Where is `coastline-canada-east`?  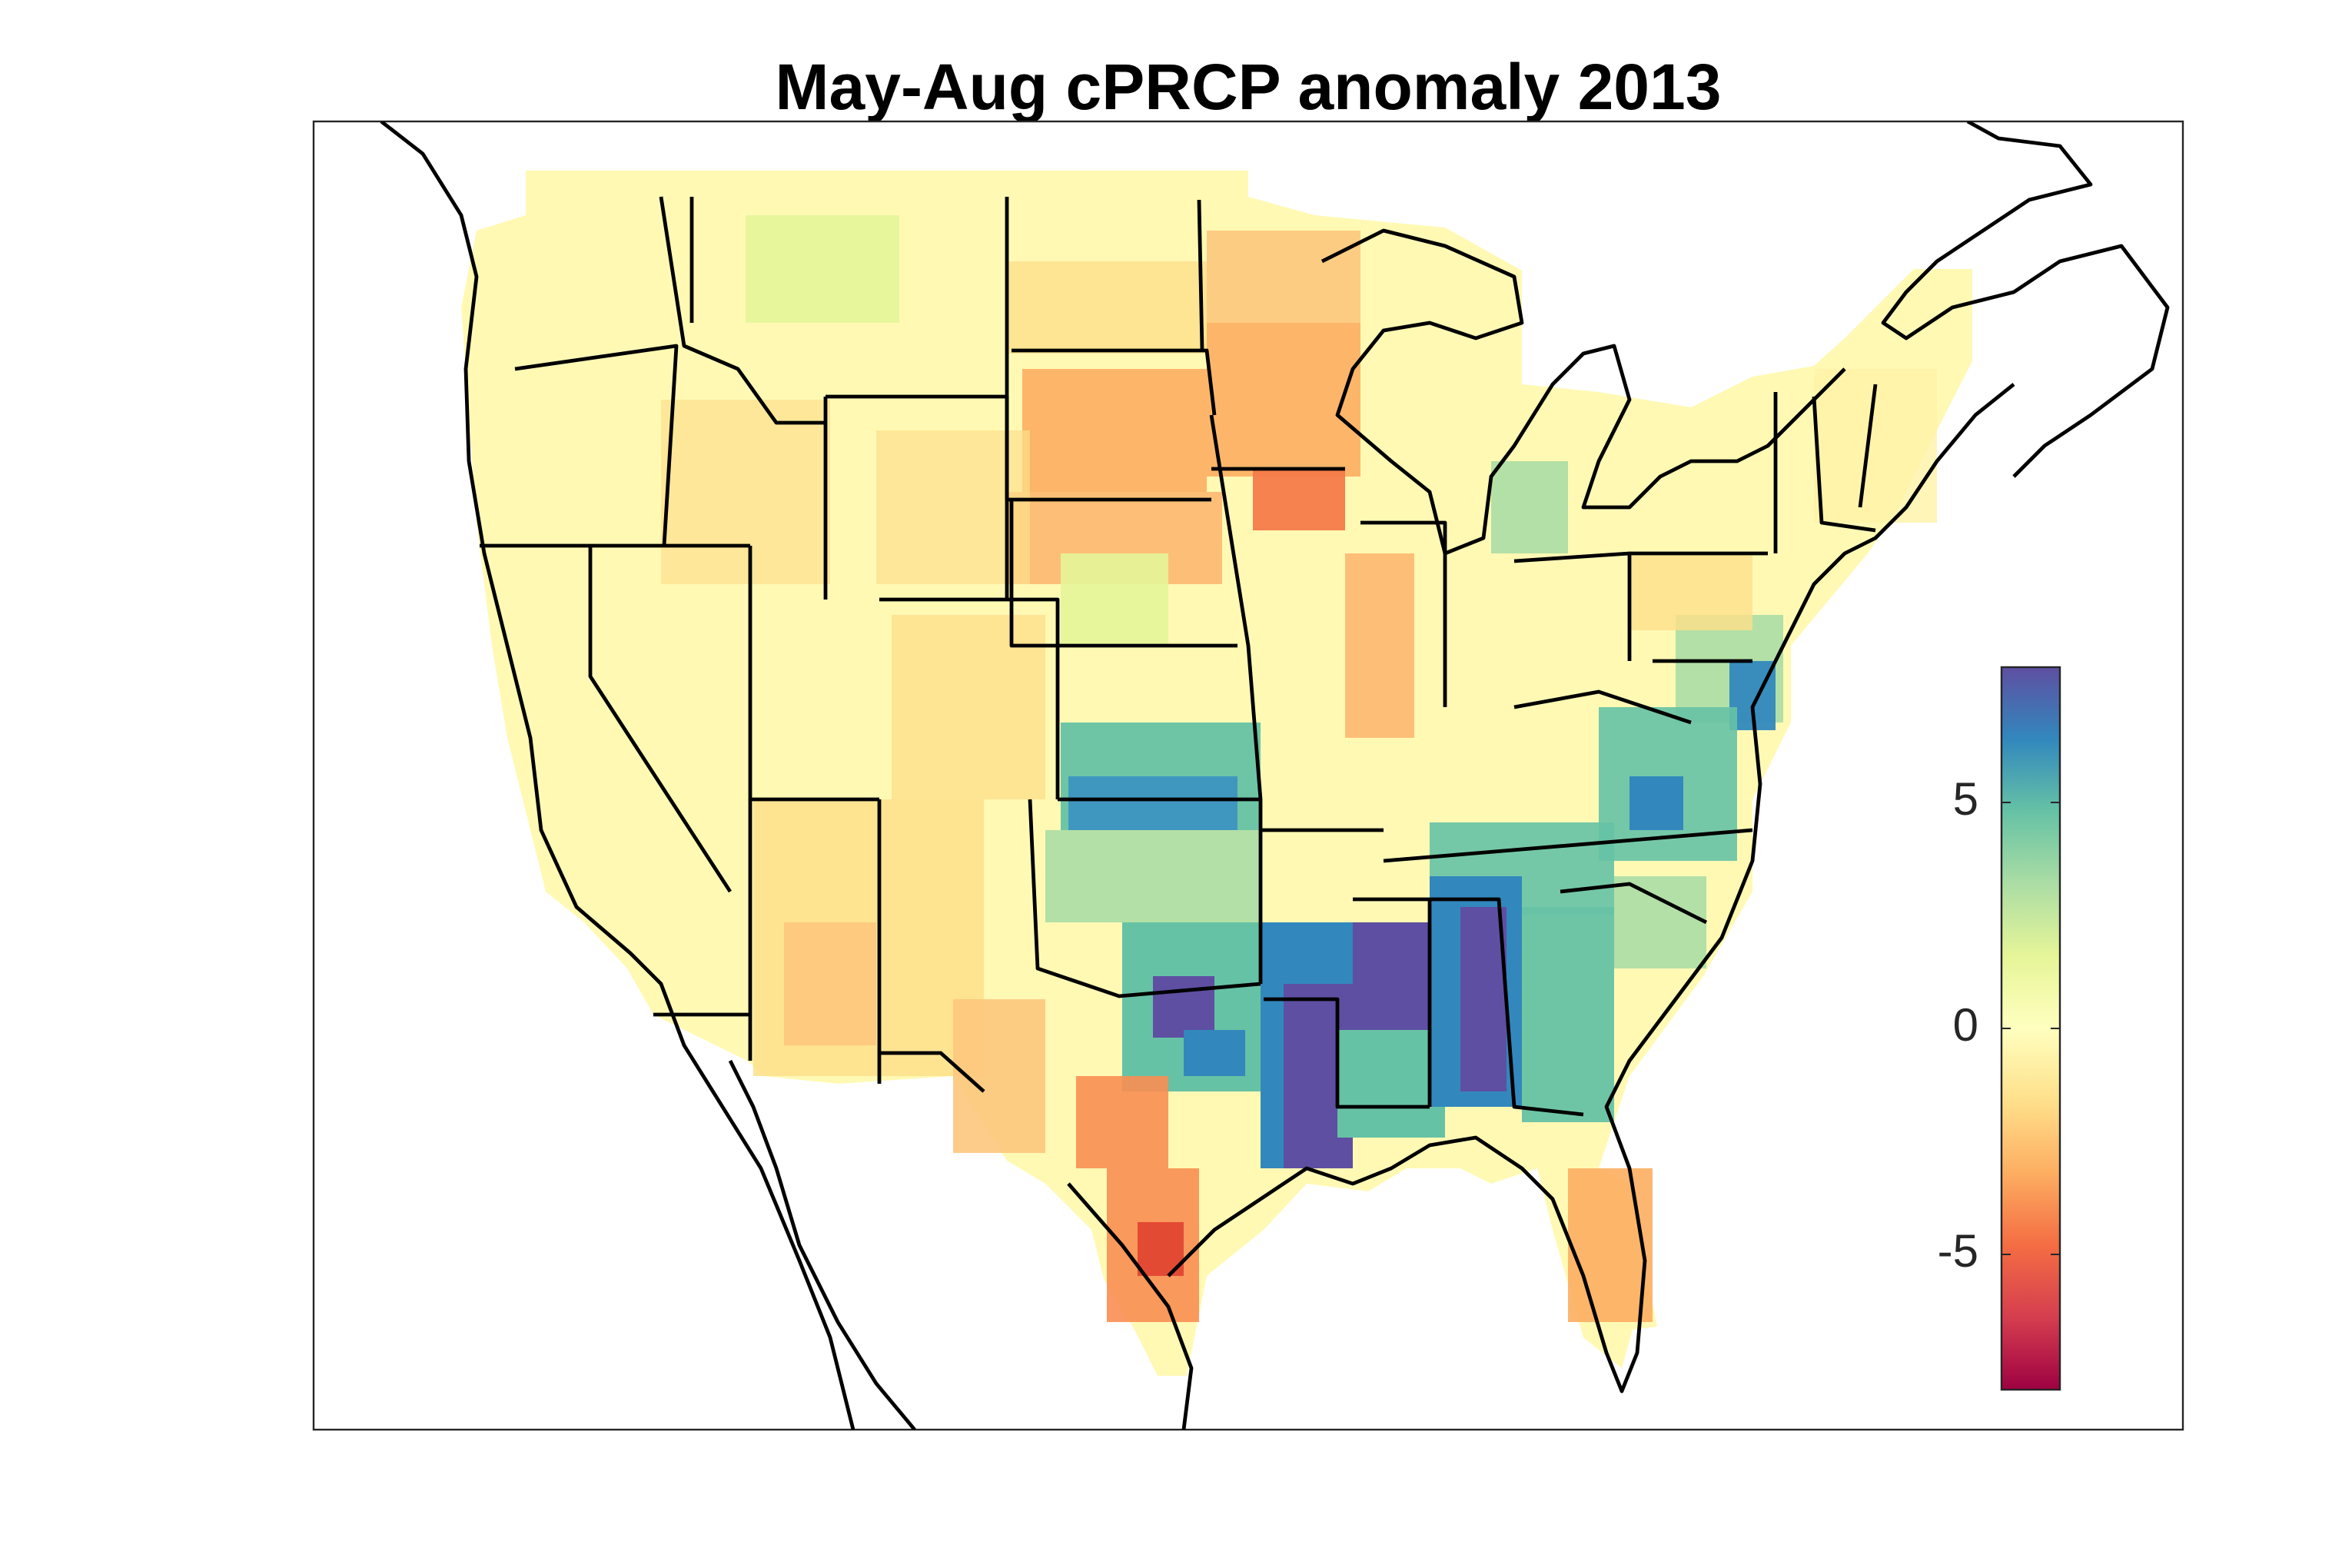
coastline-canada-east is located at coordinates (2026, 299).